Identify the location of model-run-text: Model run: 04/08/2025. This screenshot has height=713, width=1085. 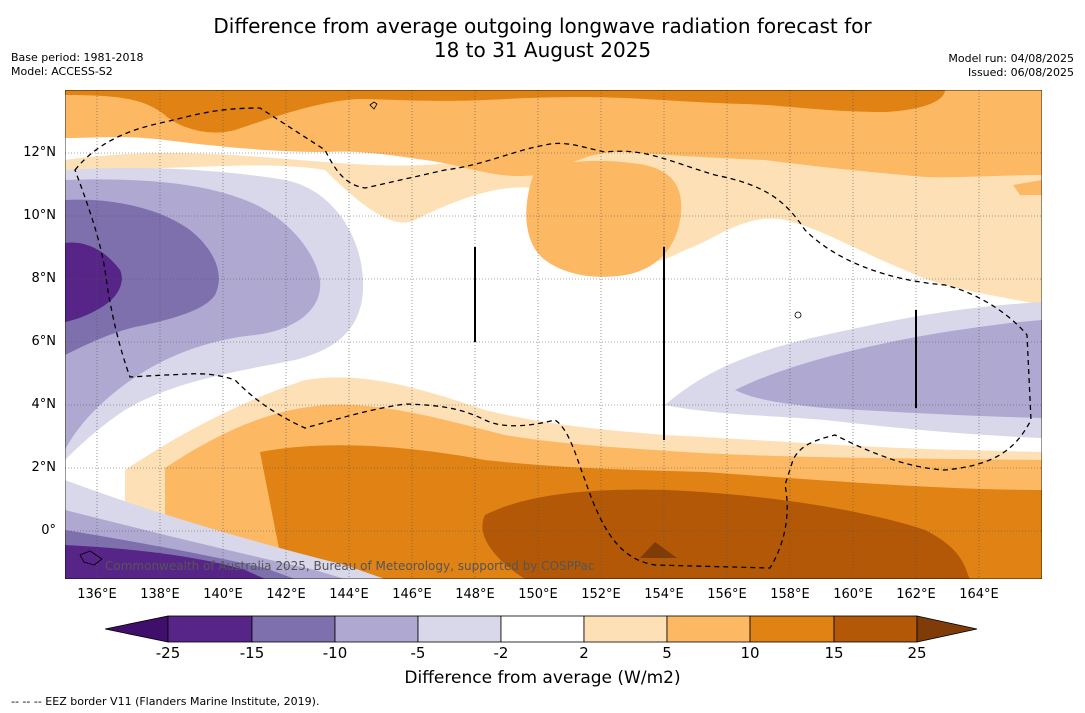
(1011, 58).